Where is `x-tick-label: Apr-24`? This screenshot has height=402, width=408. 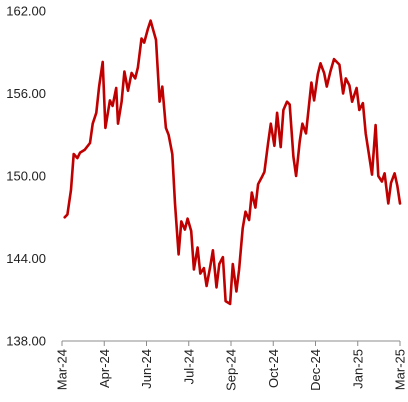
x-tick-label: Apr-24 is located at coordinates (104, 368).